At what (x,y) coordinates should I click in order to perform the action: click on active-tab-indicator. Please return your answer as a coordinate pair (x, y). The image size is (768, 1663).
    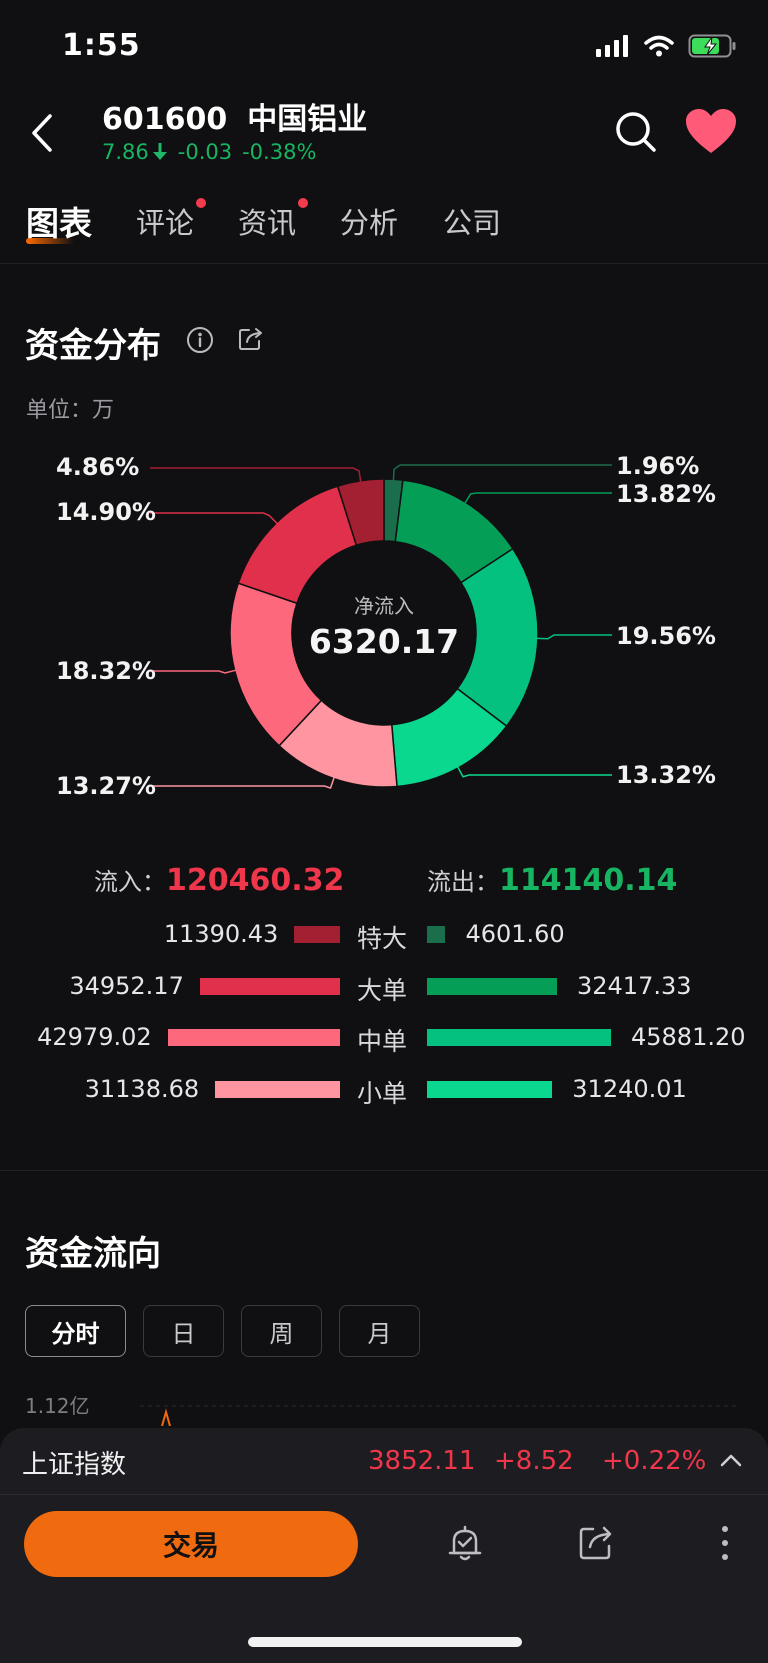
    Looking at the image, I should click on (50, 241).